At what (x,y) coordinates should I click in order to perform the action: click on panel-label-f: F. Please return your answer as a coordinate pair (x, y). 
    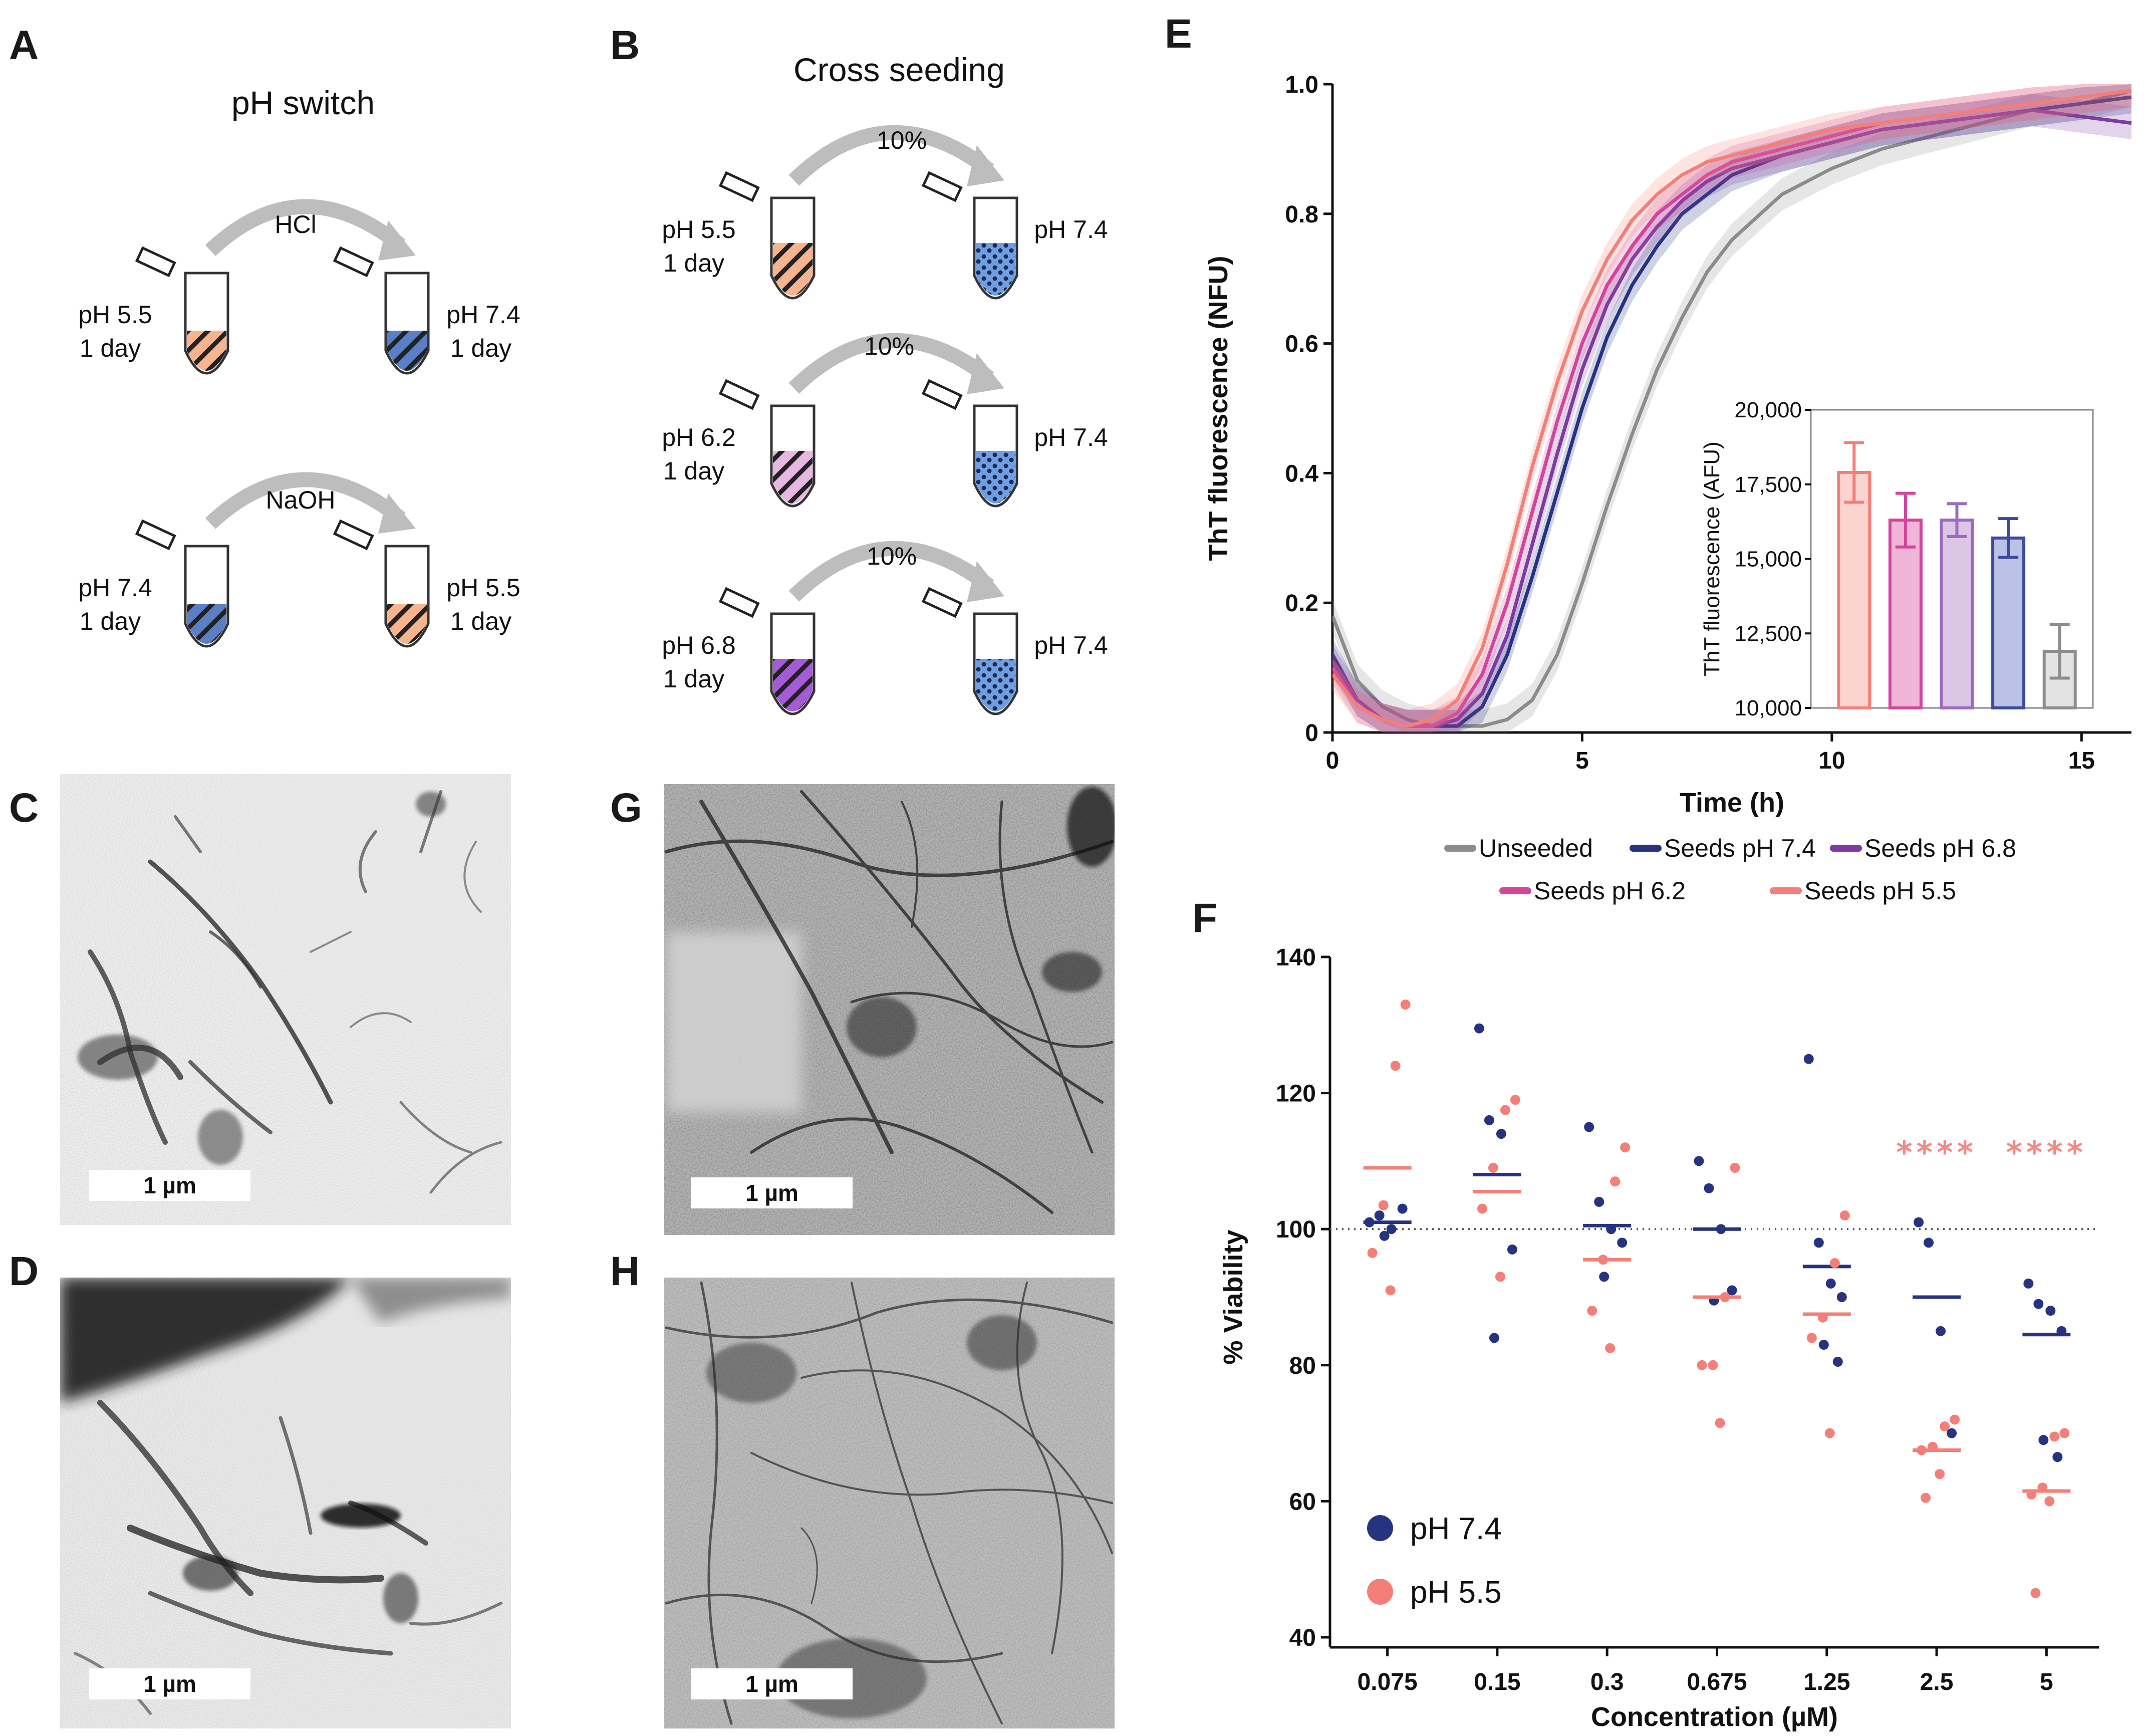
    Looking at the image, I should click on (1204, 918).